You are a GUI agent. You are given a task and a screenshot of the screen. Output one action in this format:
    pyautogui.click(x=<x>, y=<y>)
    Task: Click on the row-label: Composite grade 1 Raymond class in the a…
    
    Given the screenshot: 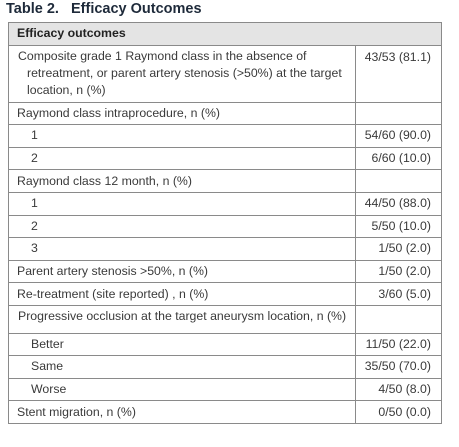 What is the action you would take?
    pyautogui.click(x=182, y=73)
    